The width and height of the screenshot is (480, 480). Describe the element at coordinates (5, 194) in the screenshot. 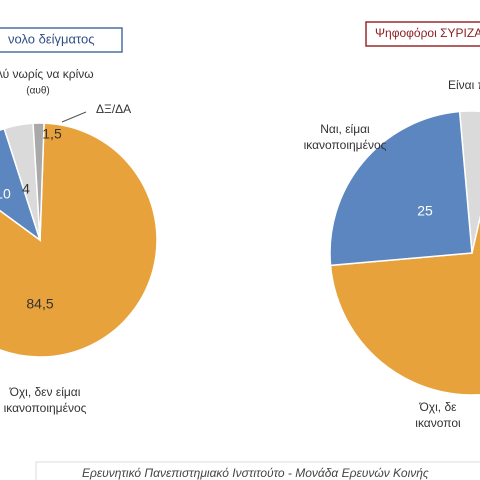

I see `value-label: 10` at that location.